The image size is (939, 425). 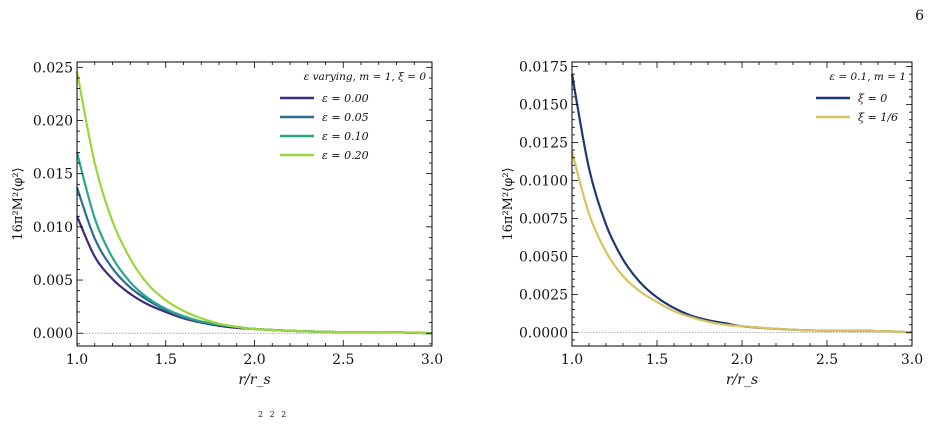 I want to click on legend-item-label: ε = 0.00, so click(x=345, y=98).